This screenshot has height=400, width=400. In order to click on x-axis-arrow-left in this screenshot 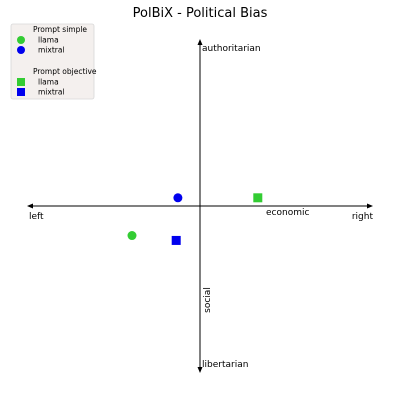, I will do `click(30, 206)`.